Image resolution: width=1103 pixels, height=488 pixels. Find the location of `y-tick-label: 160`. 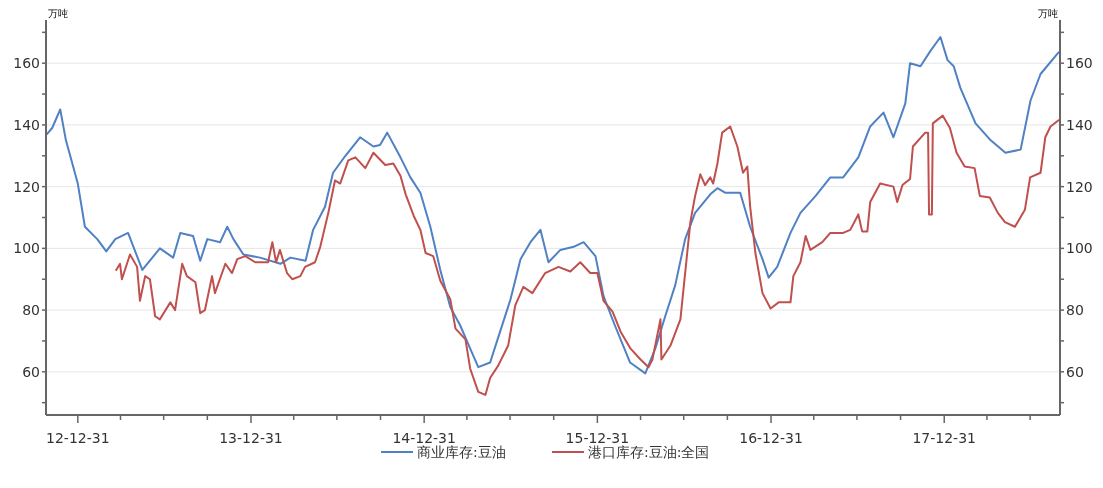

y-tick-label: 160 is located at coordinates (26, 63).